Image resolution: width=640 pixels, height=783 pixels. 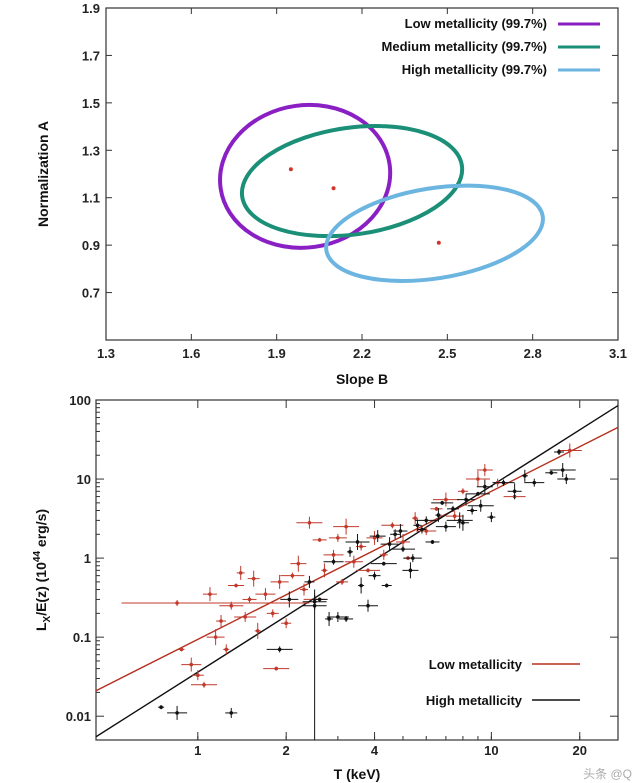 I want to click on x-tick-label: 2.8, so click(x=533, y=353).